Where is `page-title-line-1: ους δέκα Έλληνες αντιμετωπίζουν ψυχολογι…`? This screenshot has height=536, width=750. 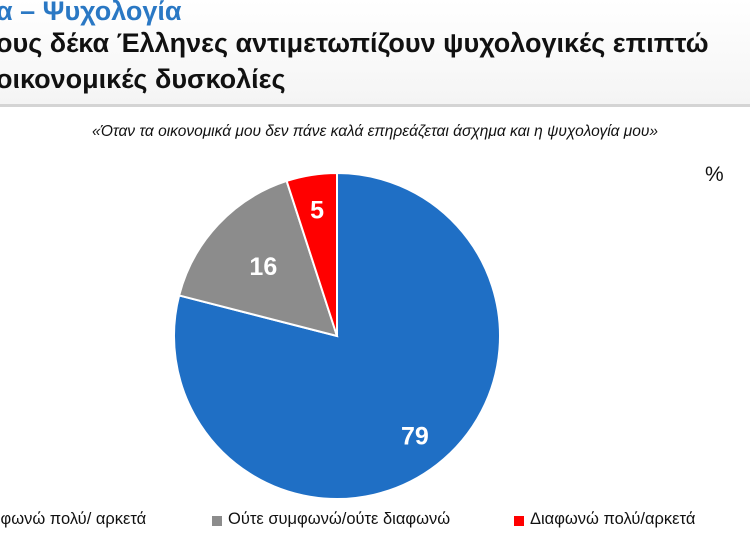 page-title-line-1: ους δέκα Έλληνες αντιμετωπίζουν ψυχολογι… is located at coordinates (354, 43).